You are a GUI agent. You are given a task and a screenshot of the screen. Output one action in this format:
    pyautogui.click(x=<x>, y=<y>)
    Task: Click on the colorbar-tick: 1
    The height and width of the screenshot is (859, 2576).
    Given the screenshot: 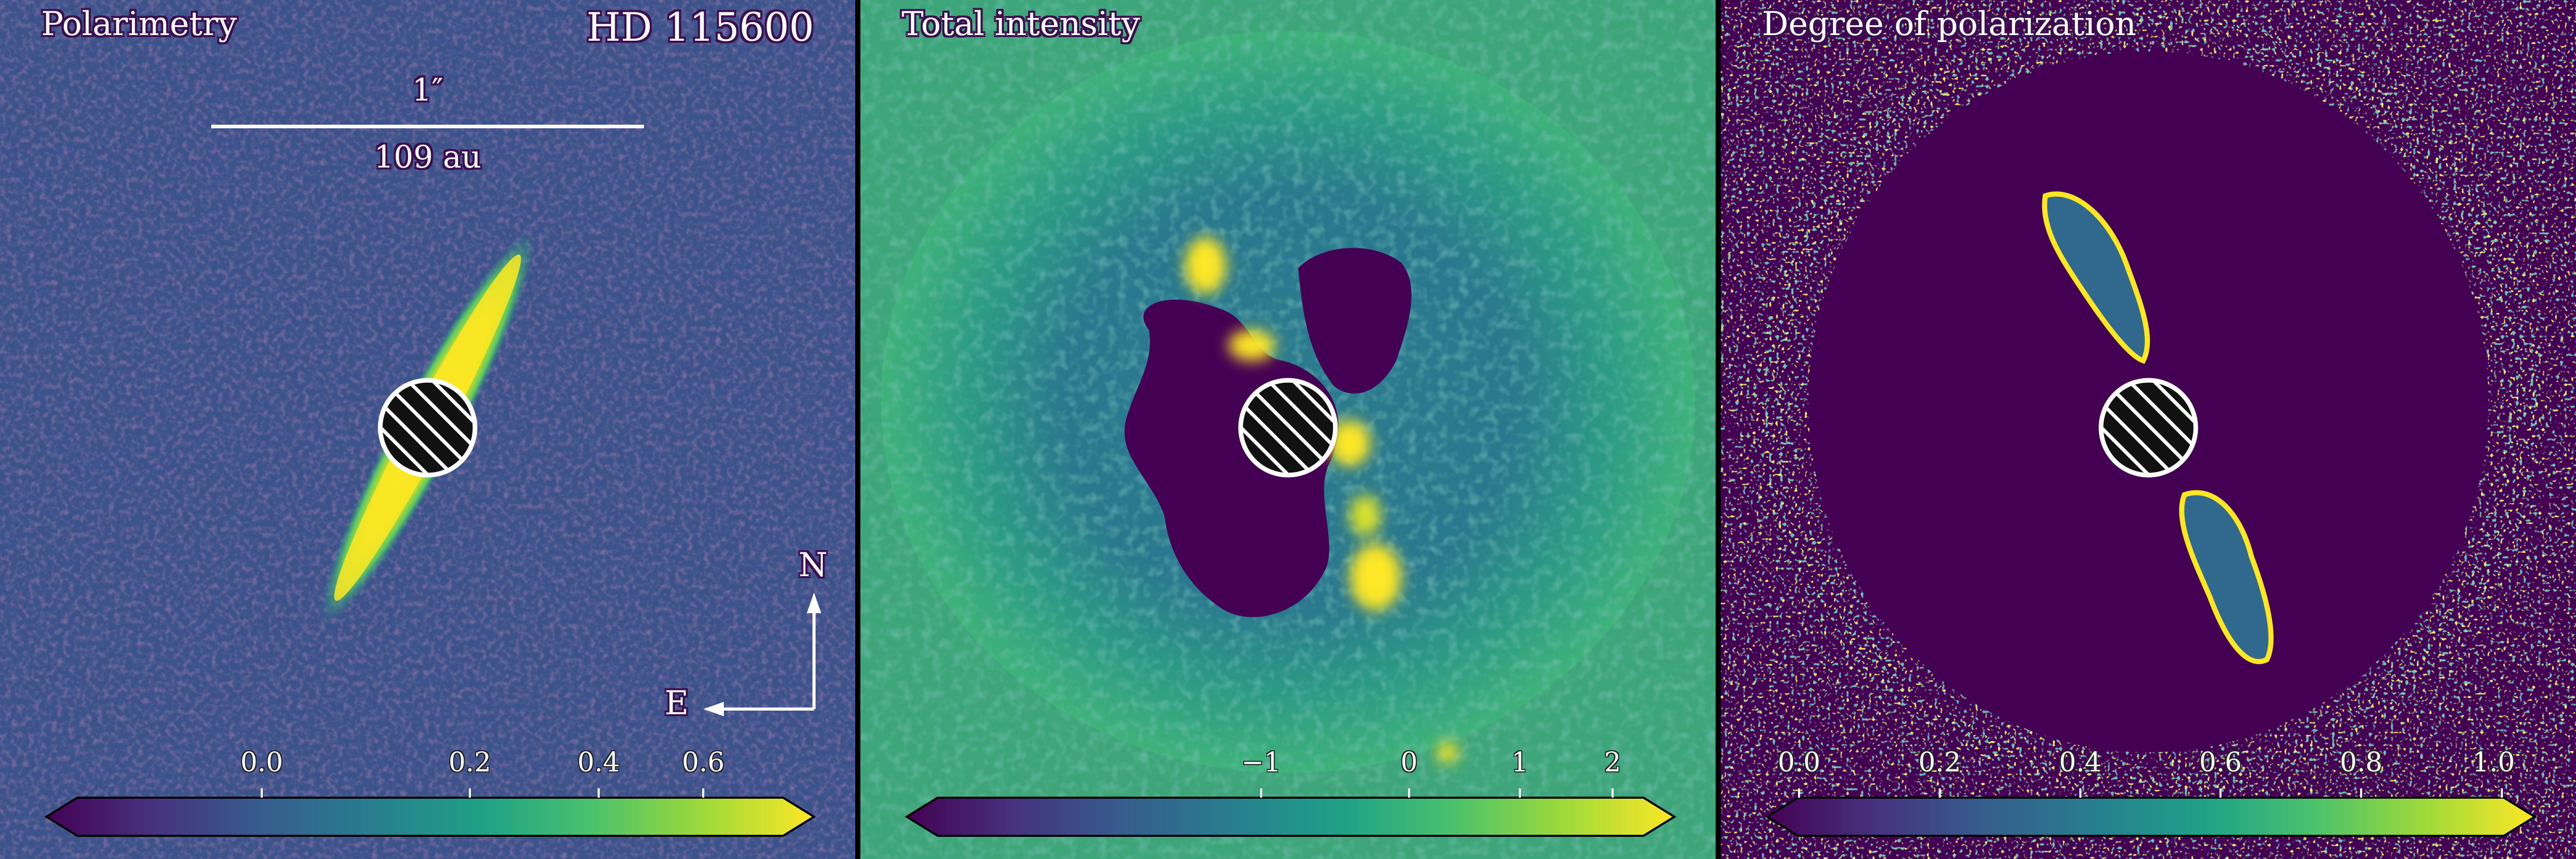 What is the action you would take?
    pyautogui.click(x=1520, y=762)
    